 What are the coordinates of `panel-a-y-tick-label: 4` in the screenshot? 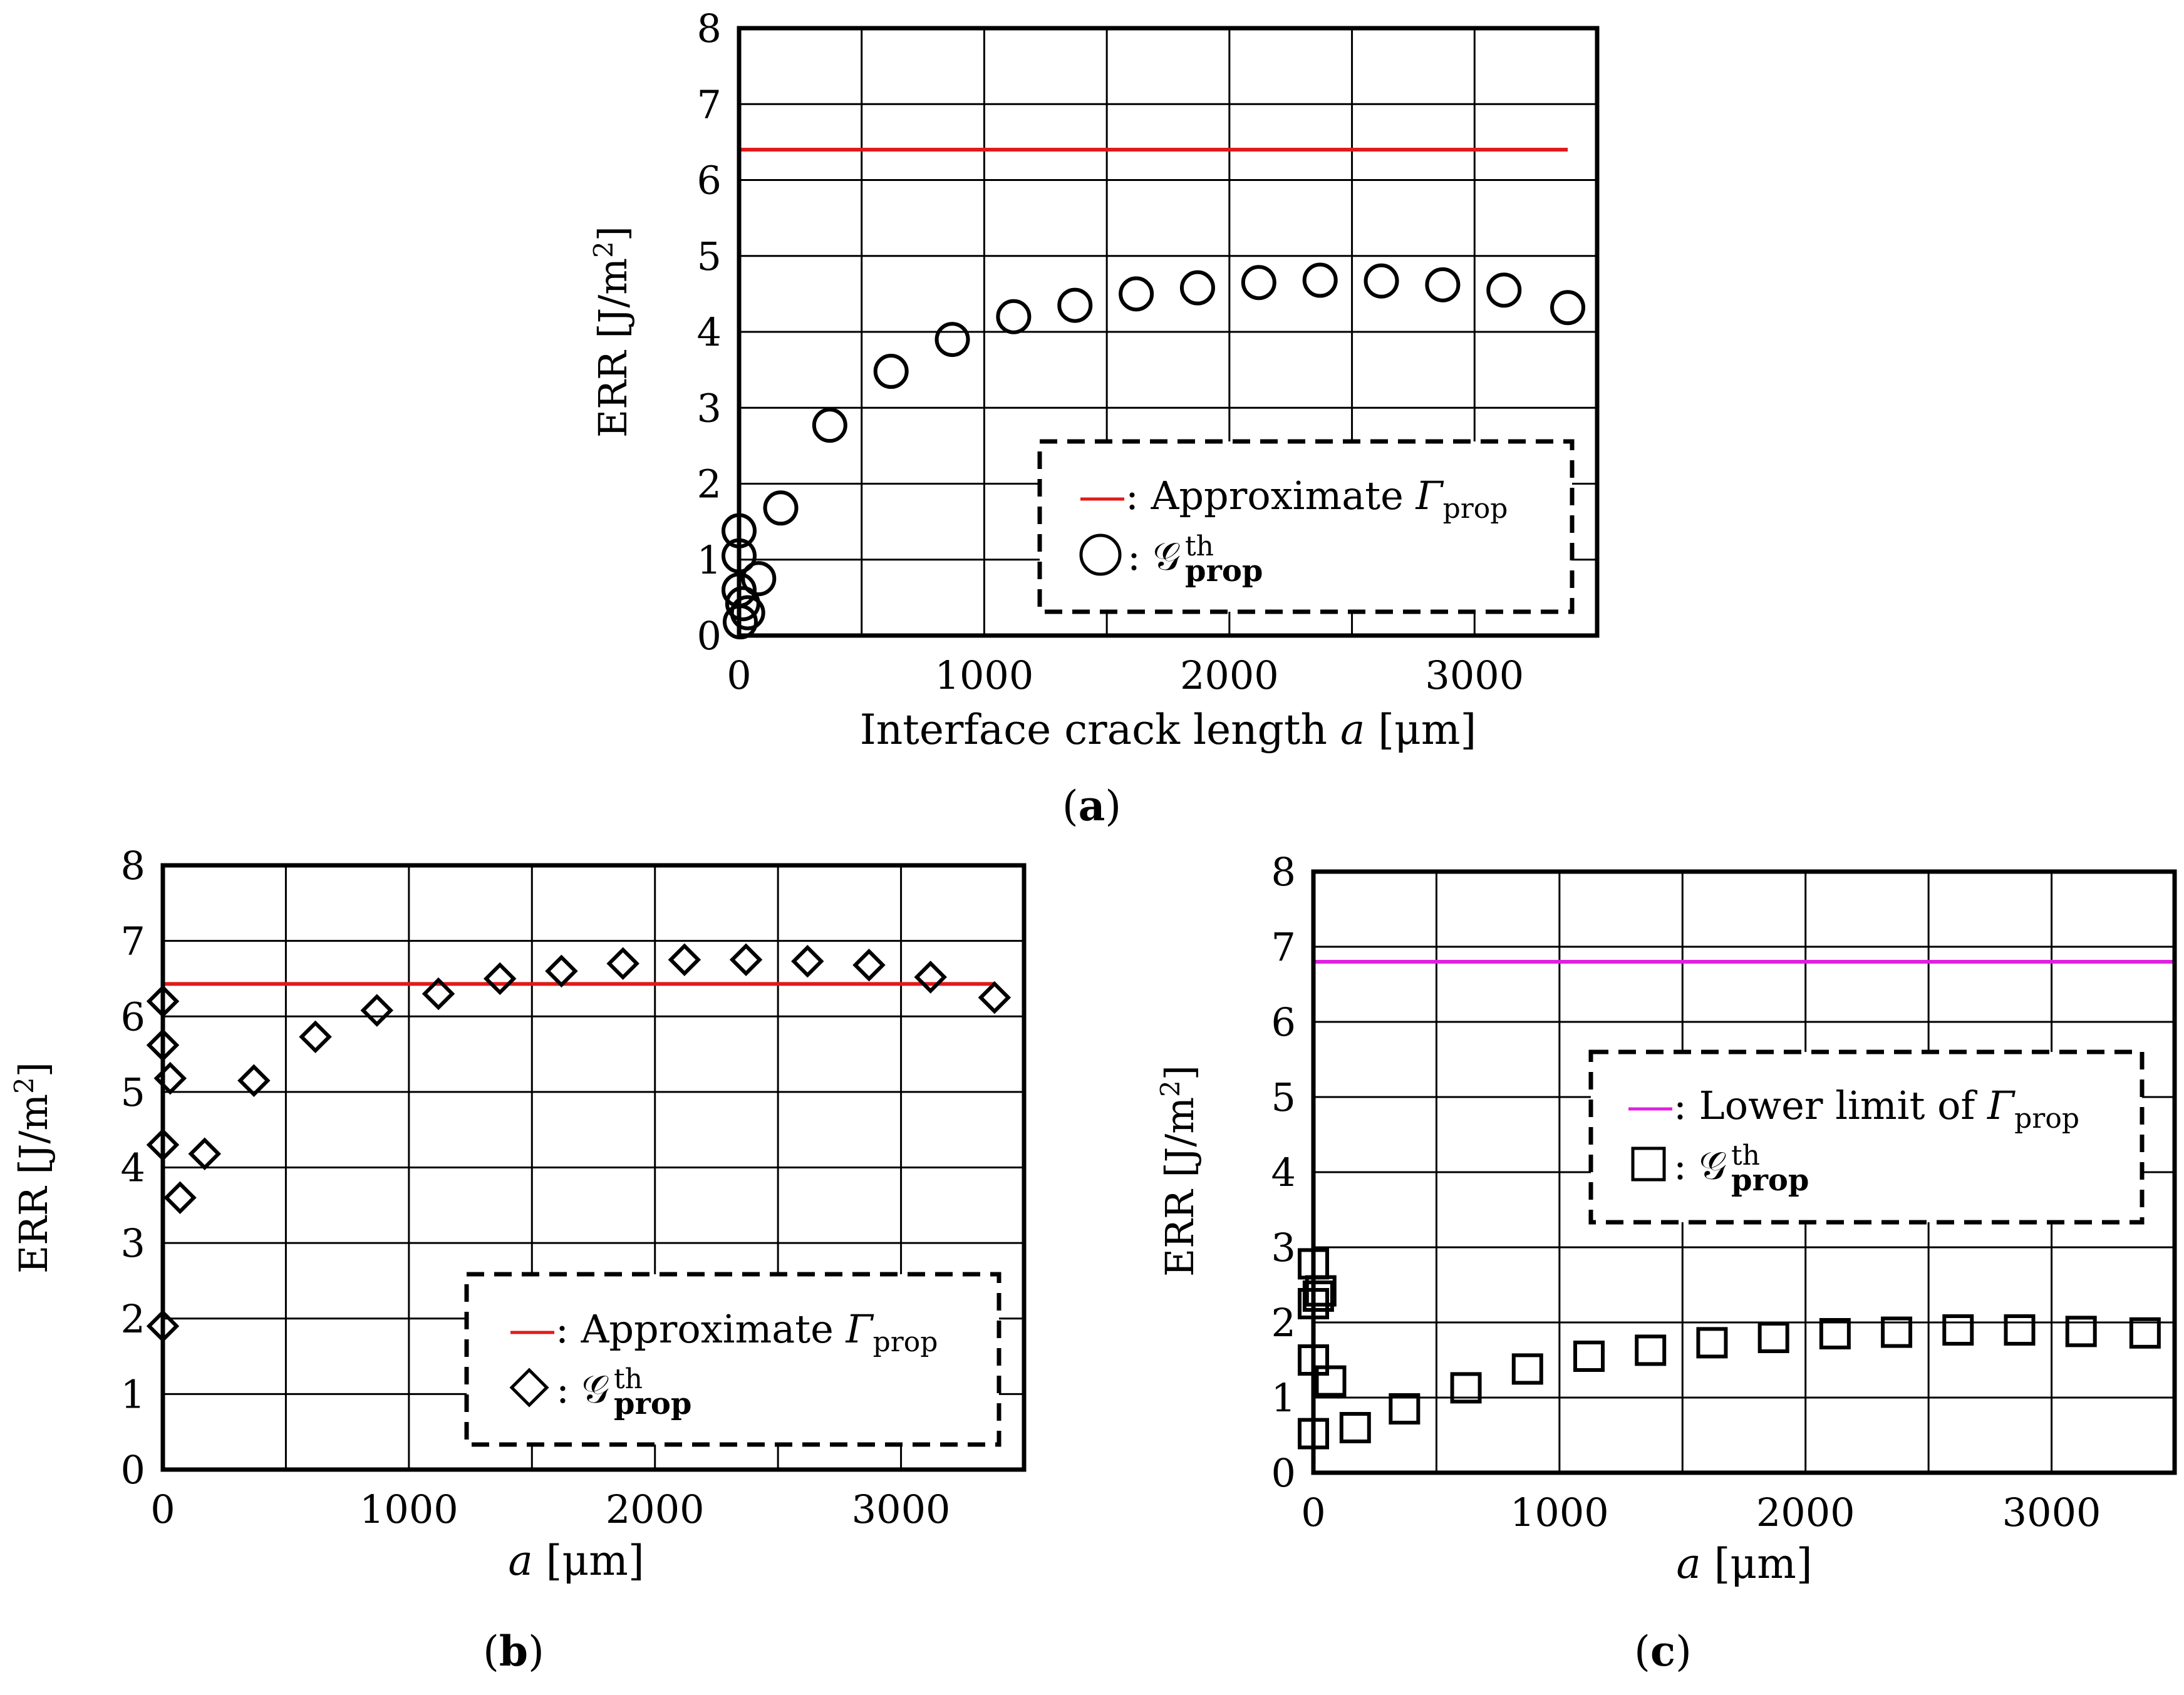 It's located at (709, 332).